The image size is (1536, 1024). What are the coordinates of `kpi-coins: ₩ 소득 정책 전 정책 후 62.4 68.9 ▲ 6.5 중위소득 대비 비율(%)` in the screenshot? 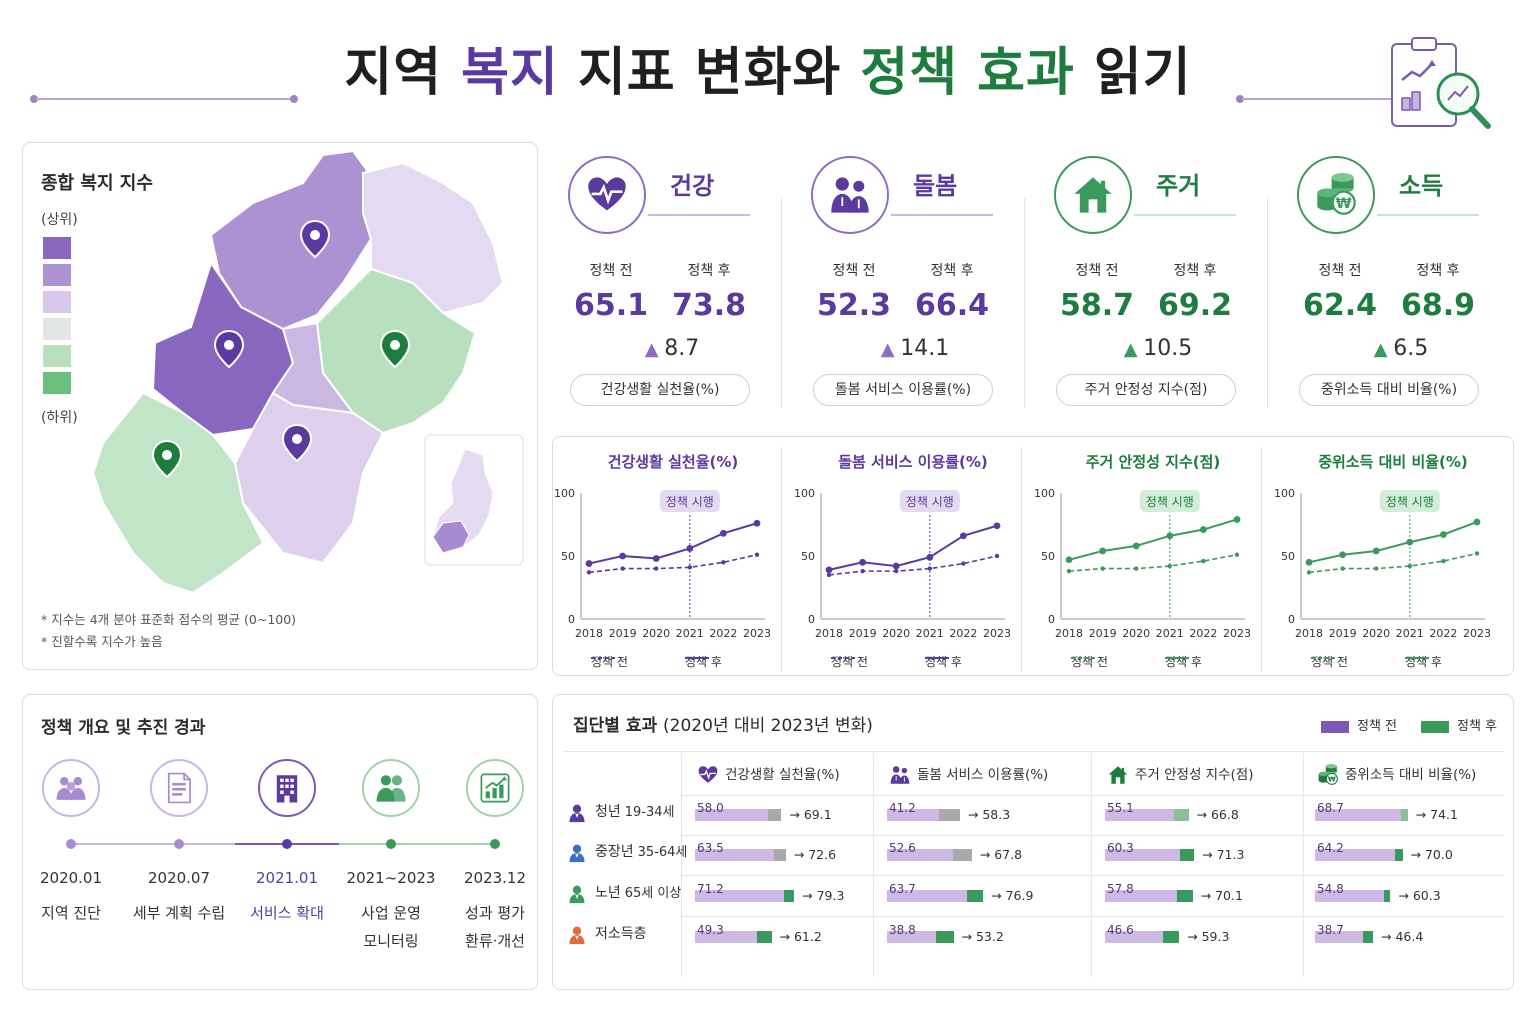 It's located at (1401, 283).